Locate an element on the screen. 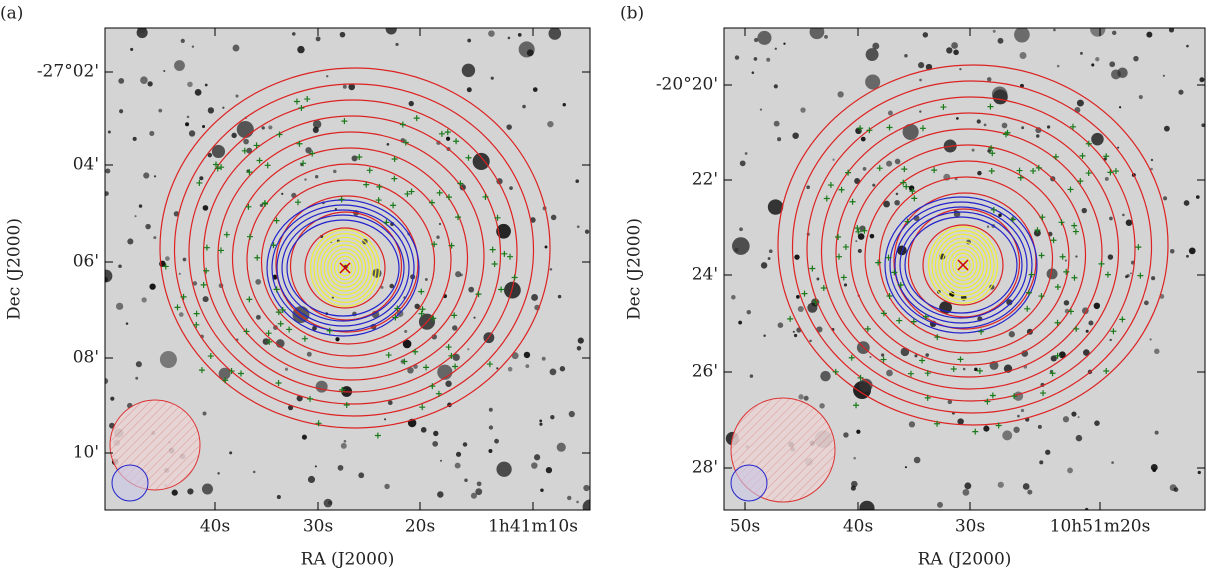  center-marker is located at coordinates (345, 268).